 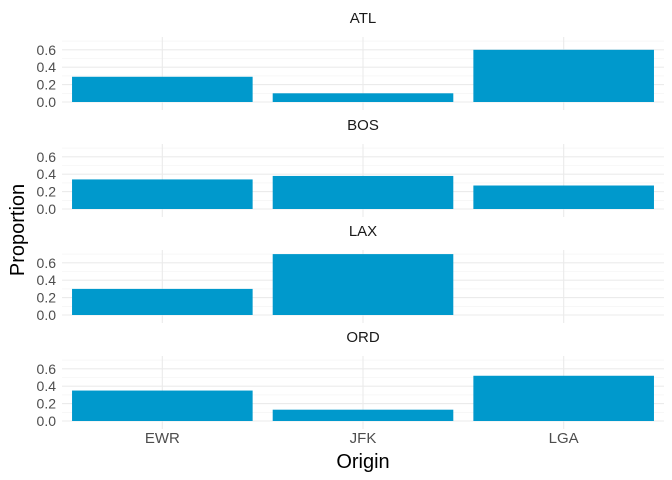 What do you see at coordinates (563, 197) in the screenshot?
I see `bar-bos-lga` at bounding box center [563, 197].